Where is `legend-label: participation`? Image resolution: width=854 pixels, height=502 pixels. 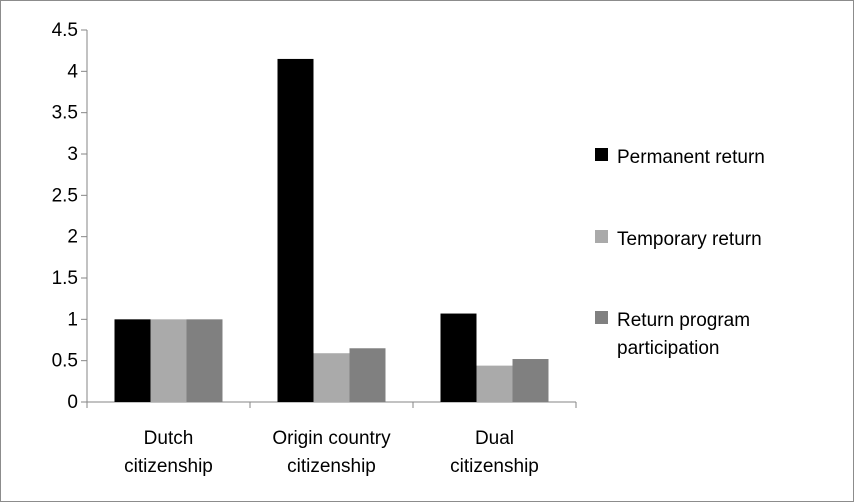 legend-label: participation is located at coordinates (668, 348).